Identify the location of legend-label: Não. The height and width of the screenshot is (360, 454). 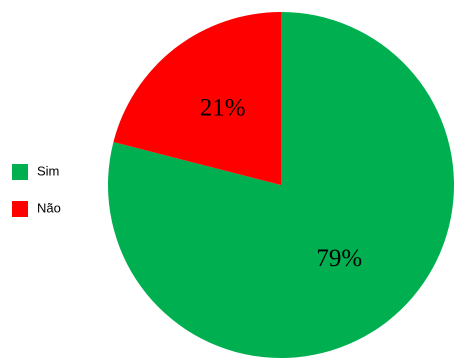
(49, 207).